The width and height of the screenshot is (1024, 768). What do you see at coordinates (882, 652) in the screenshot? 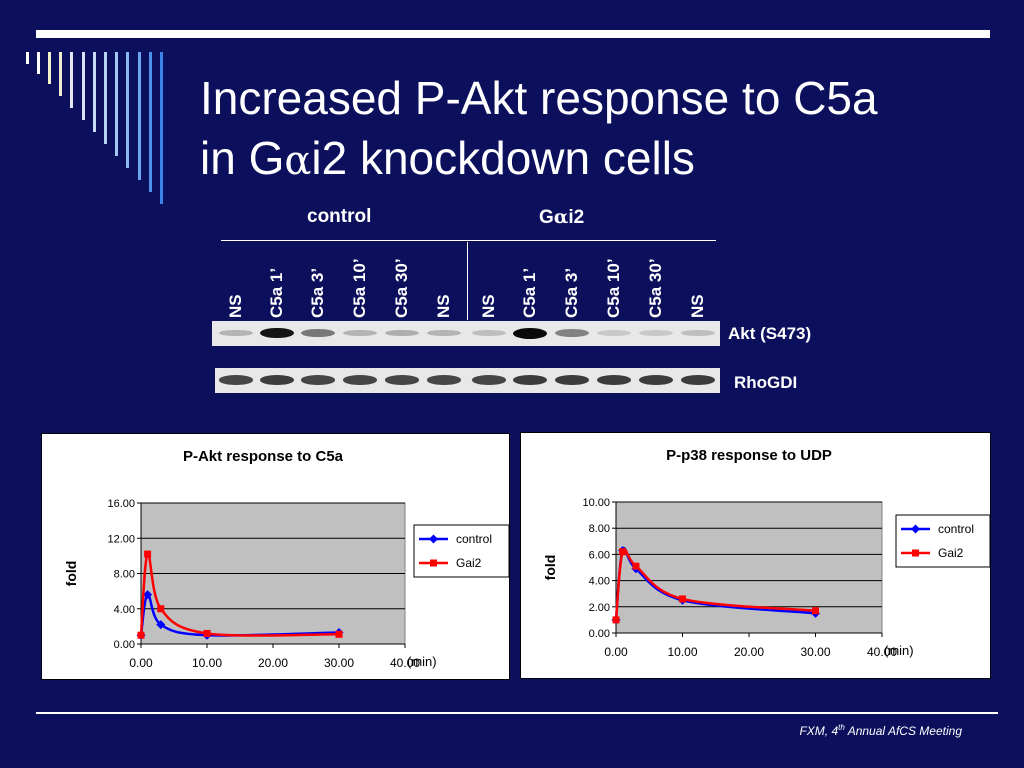
I see `x-tick-label: 40.00` at bounding box center [882, 652].